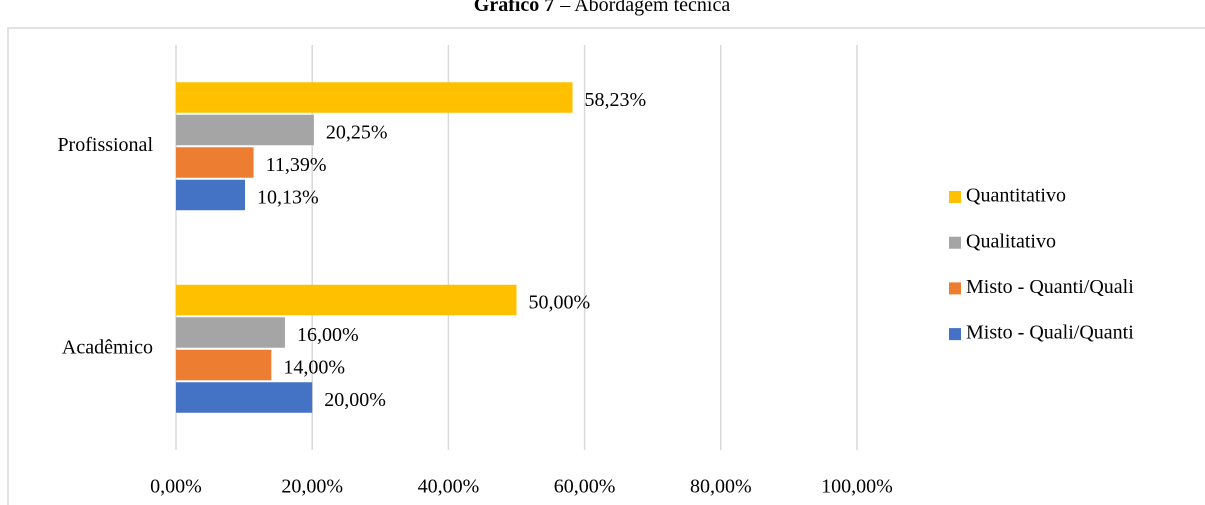 This screenshot has height=505, width=1205. What do you see at coordinates (560, 303) in the screenshot?
I see `data-label: 50,00%` at bounding box center [560, 303].